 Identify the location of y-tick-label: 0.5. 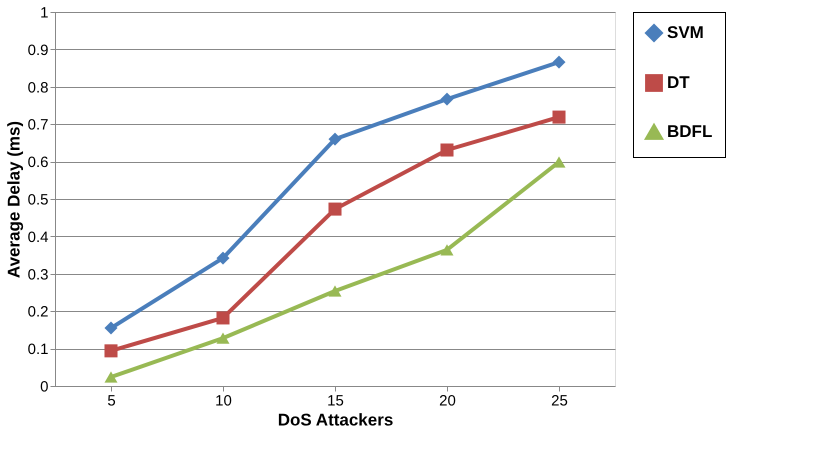
(38, 200).